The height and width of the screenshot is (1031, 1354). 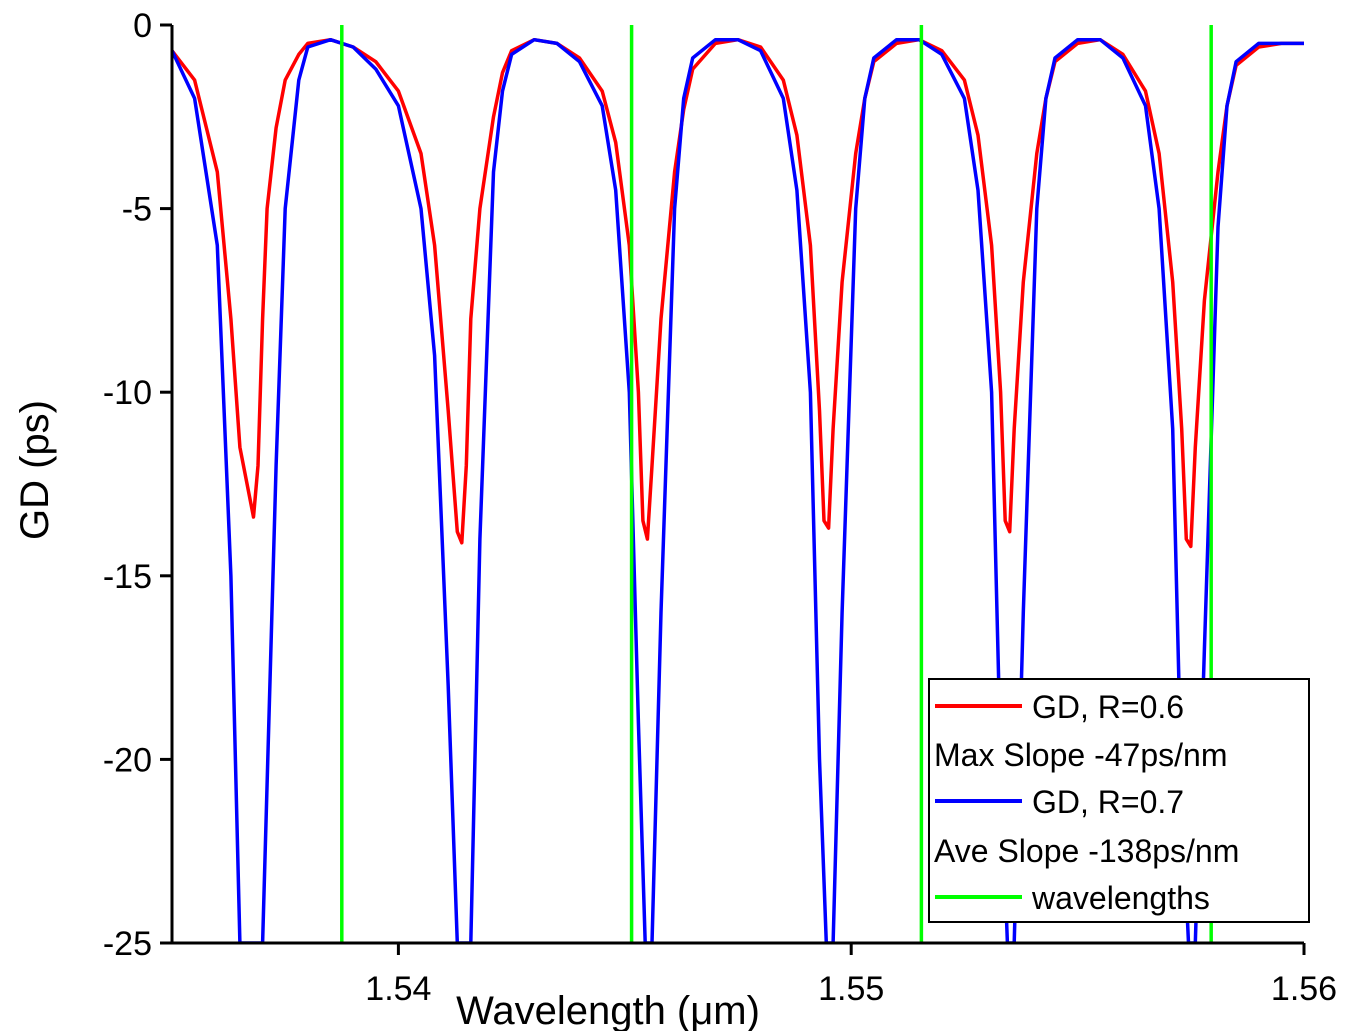 I want to click on legend-label-r07: GD, R=0.7, so click(x=1108, y=802).